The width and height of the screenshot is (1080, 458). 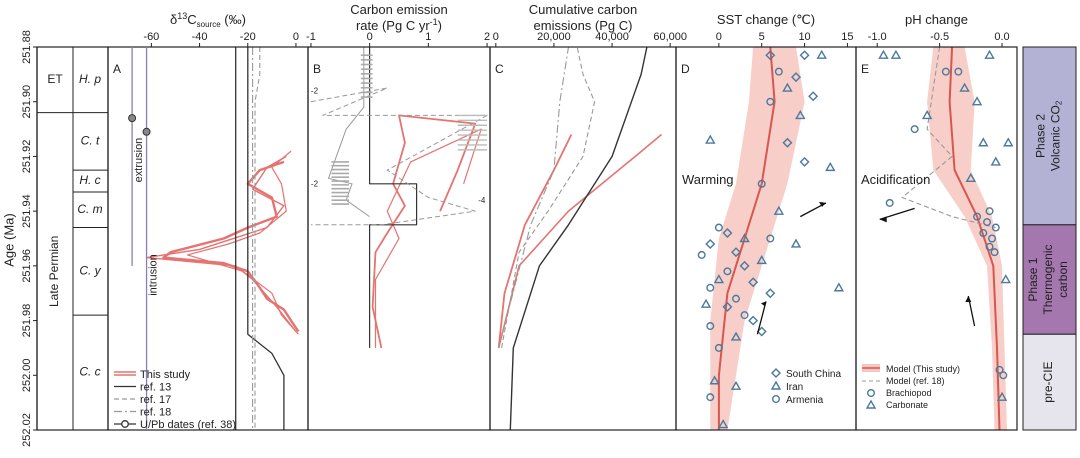 I want to click on panel-letter: C, so click(x=499, y=69).